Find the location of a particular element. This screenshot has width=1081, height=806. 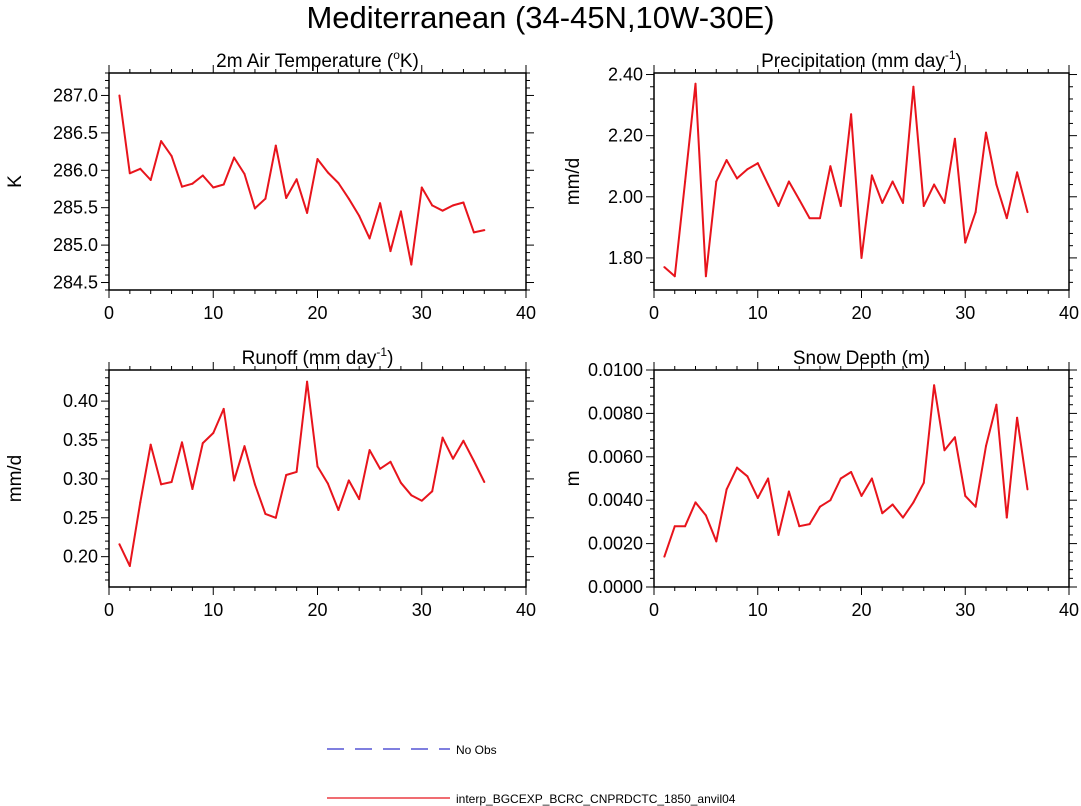

y-tick-label: 0.0000 is located at coordinates (615, 587).